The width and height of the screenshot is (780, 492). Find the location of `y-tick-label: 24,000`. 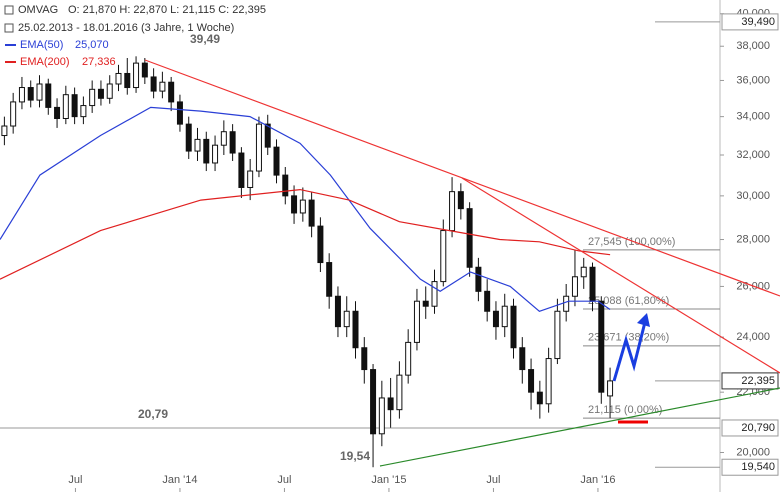

y-tick-label: 24,000 is located at coordinates (753, 337).